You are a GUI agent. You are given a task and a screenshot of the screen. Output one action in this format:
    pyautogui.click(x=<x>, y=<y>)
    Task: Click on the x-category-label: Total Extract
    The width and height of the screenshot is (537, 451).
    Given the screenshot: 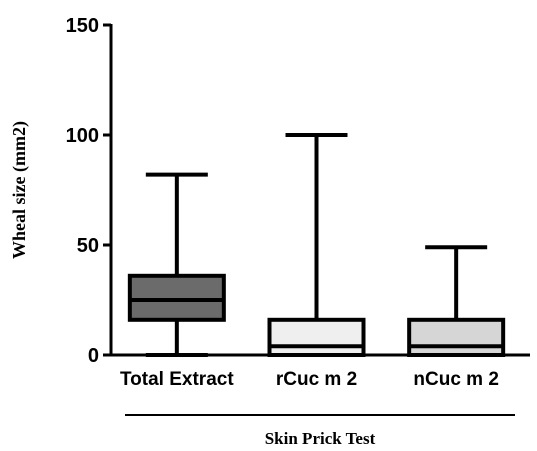 What is the action you would take?
    pyautogui.click(x=177, y=379)
    